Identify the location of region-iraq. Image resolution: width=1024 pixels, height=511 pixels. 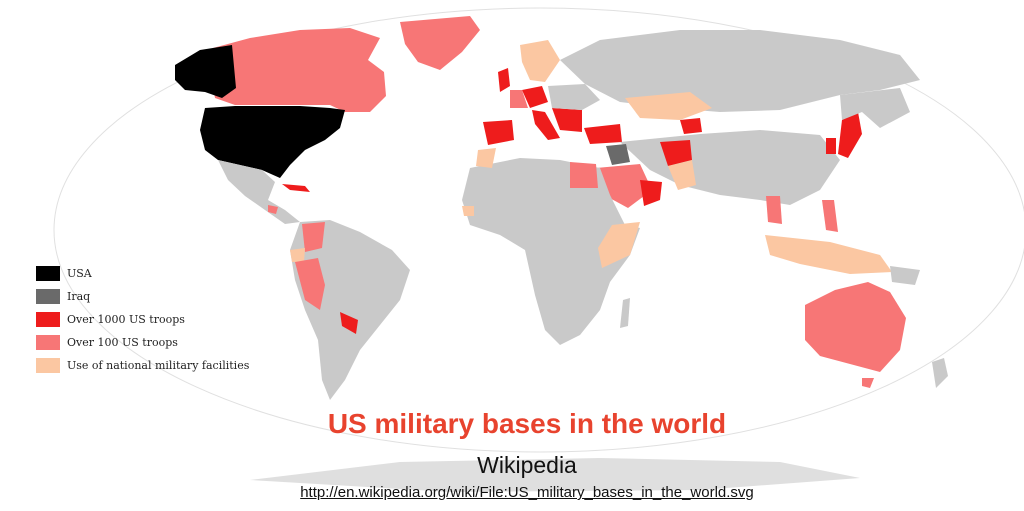
(618, 154).